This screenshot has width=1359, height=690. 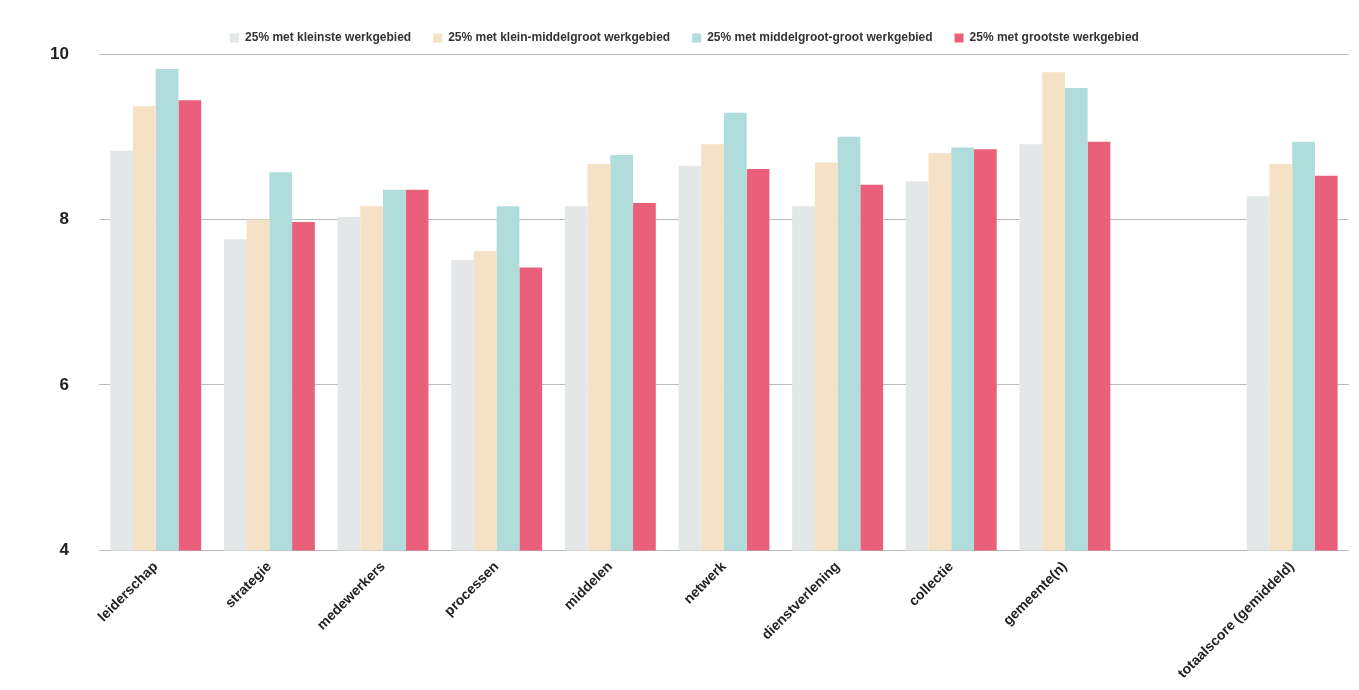 I want to click on y-tick-label: 8, so click(x=64, y=219).